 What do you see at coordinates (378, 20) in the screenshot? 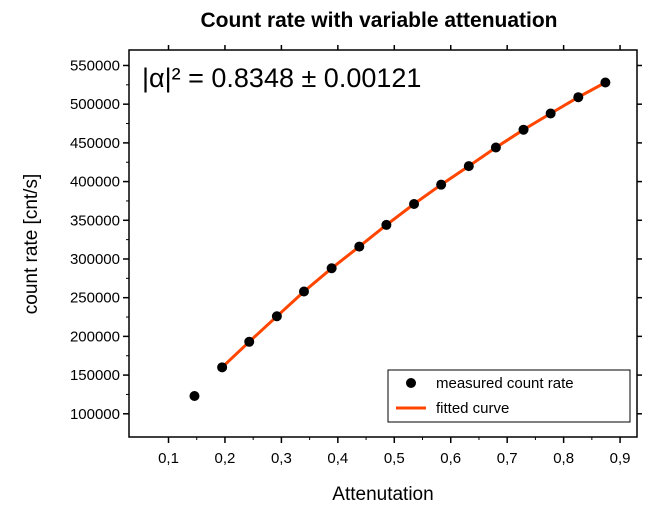
I see `chart-title: Count rate with variable attenuation` at bounding box center [378, 20].